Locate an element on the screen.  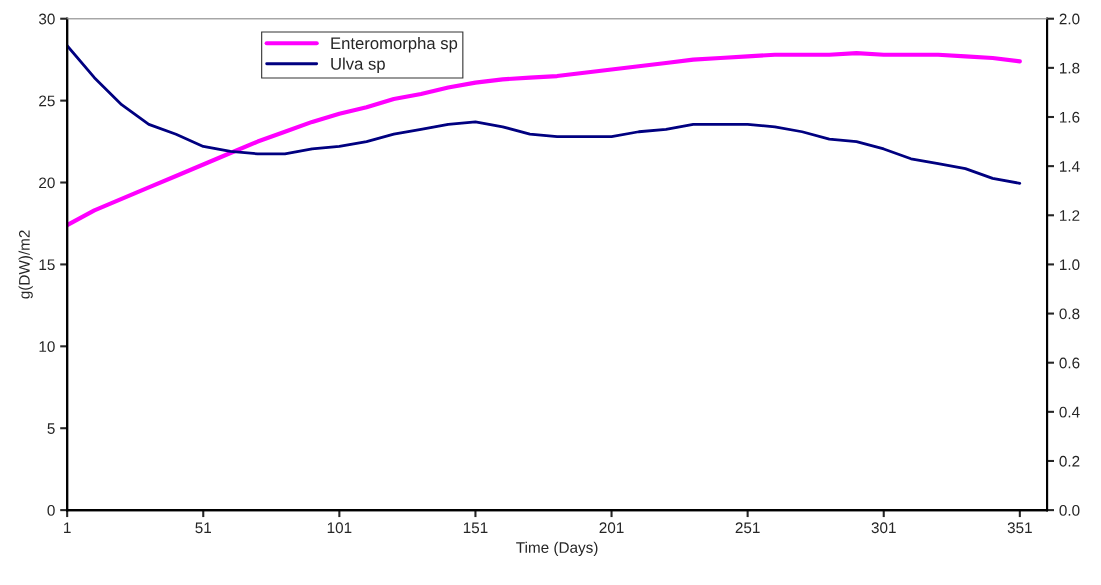
x-tick-label: 301 is located at coordinates (883, 528).